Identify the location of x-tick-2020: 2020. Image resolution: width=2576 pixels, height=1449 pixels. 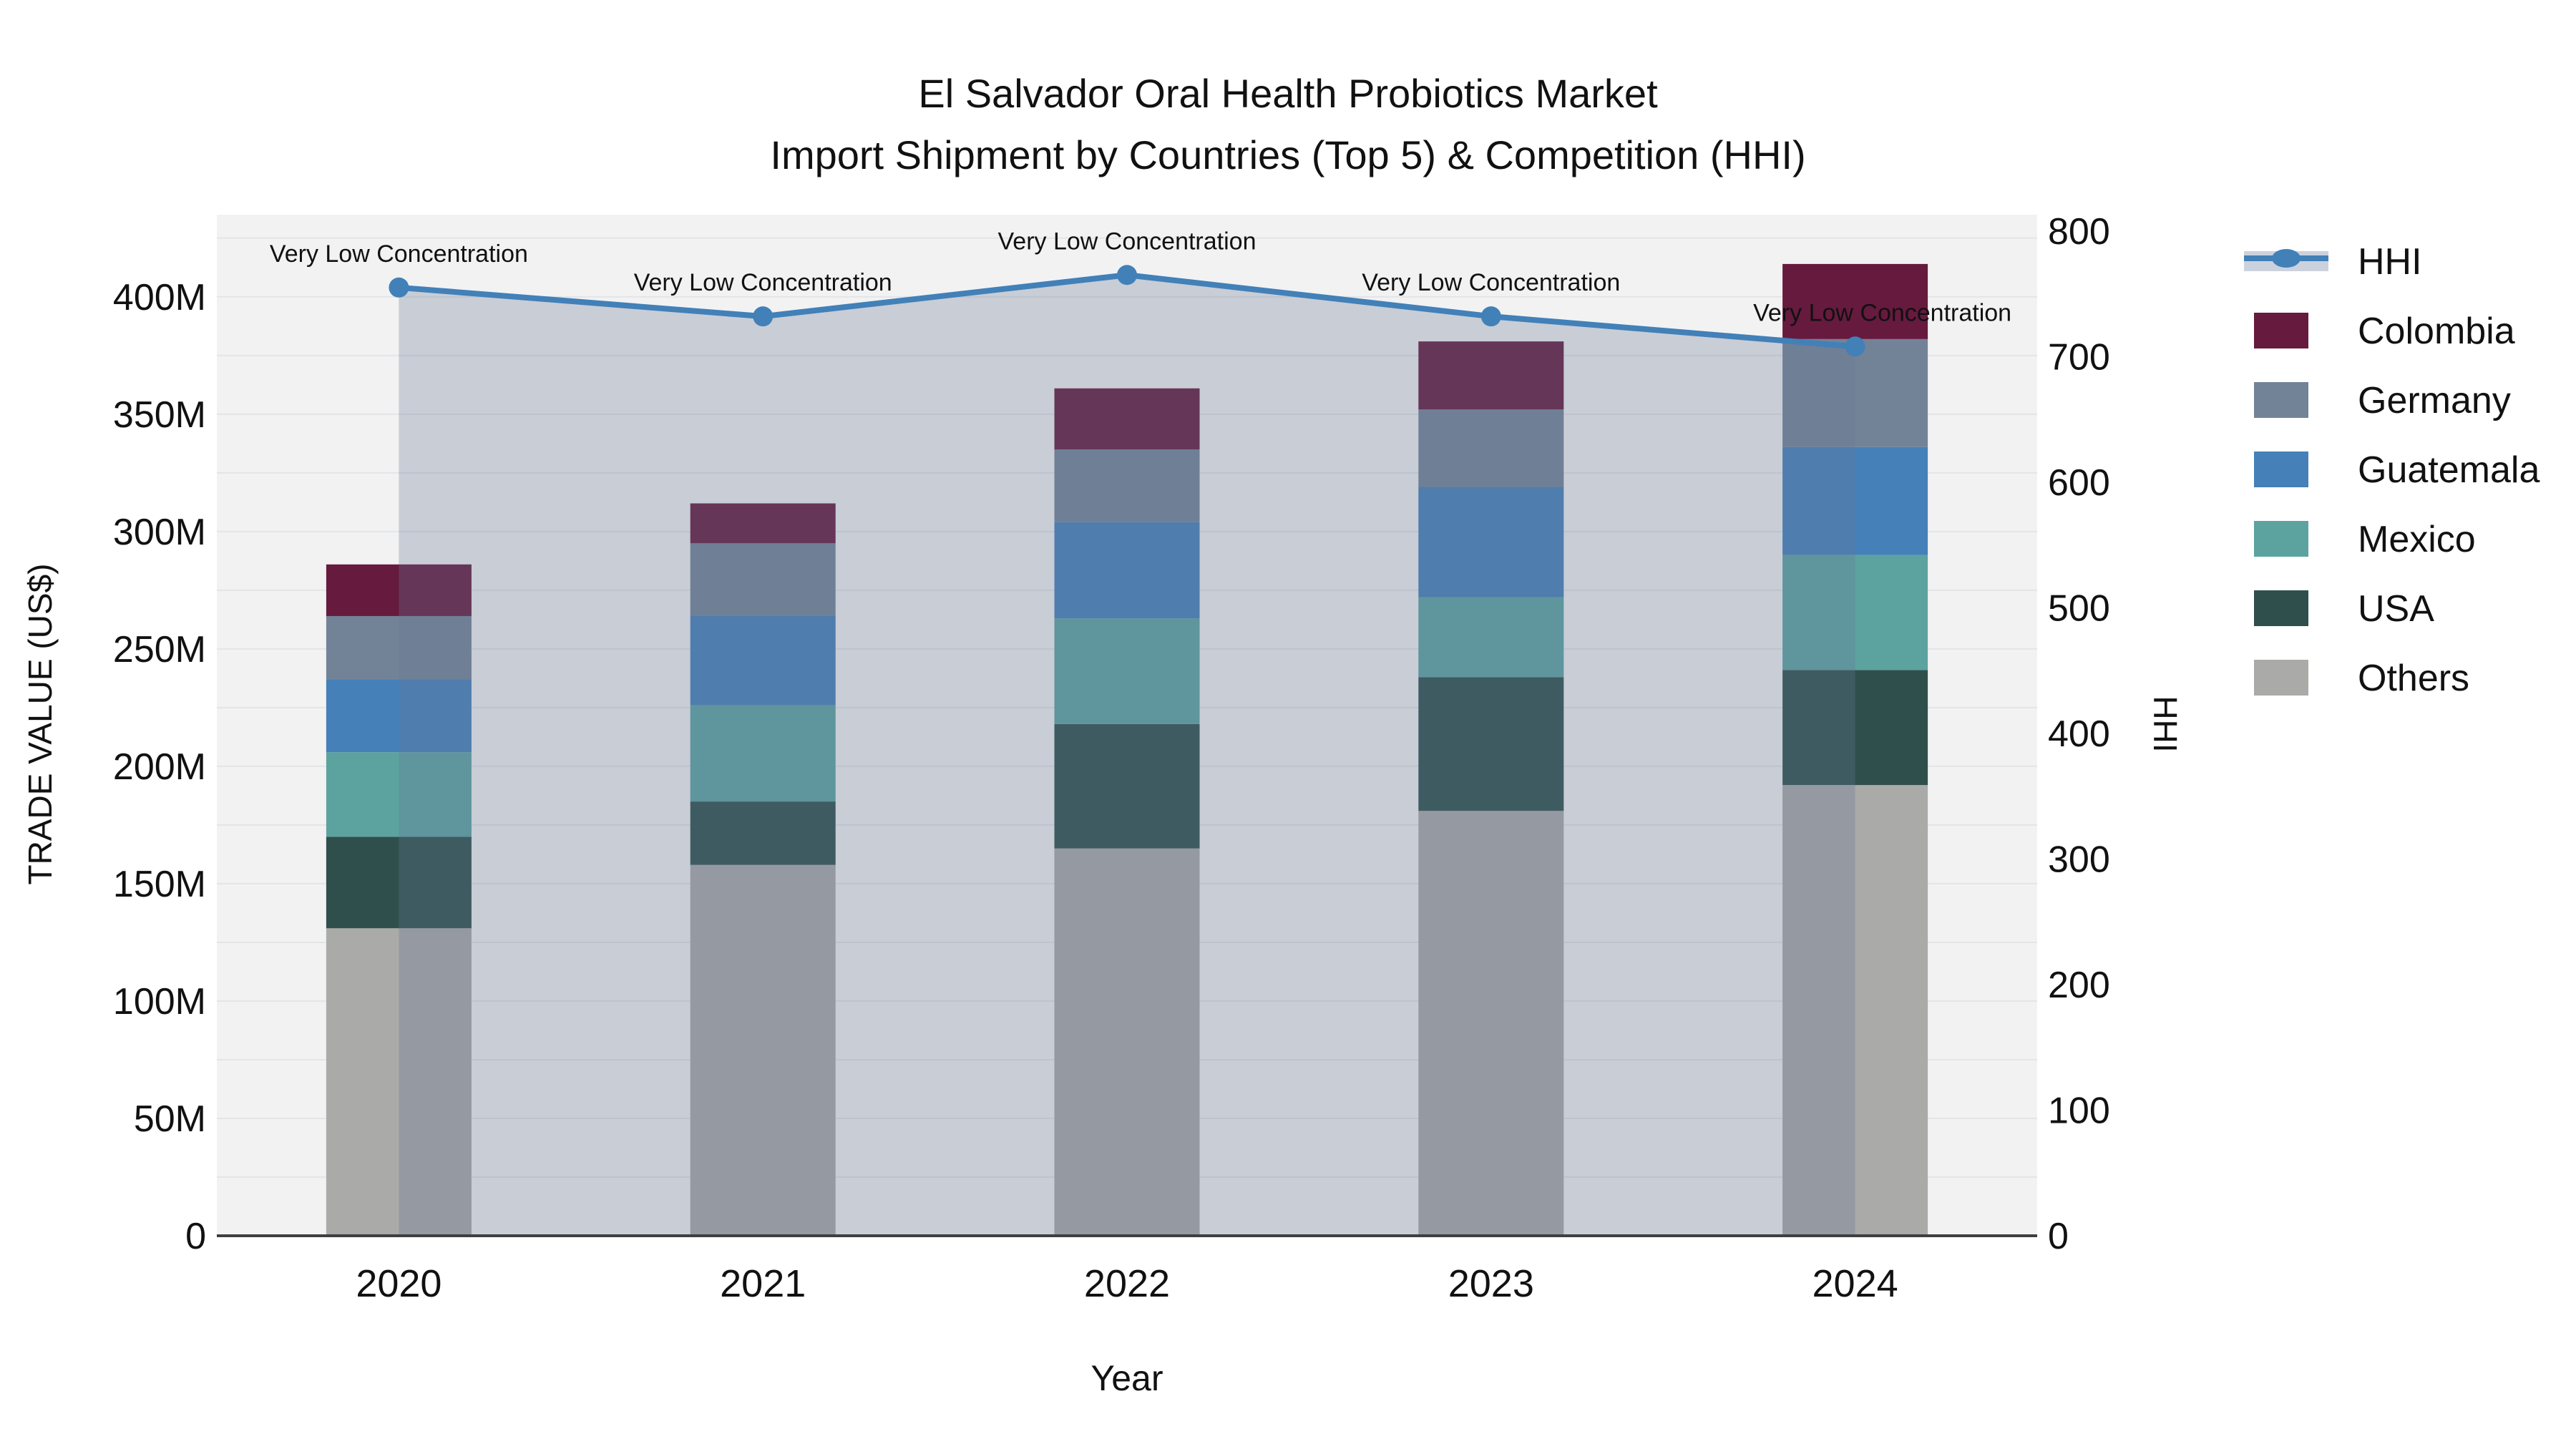
(398, 1283).